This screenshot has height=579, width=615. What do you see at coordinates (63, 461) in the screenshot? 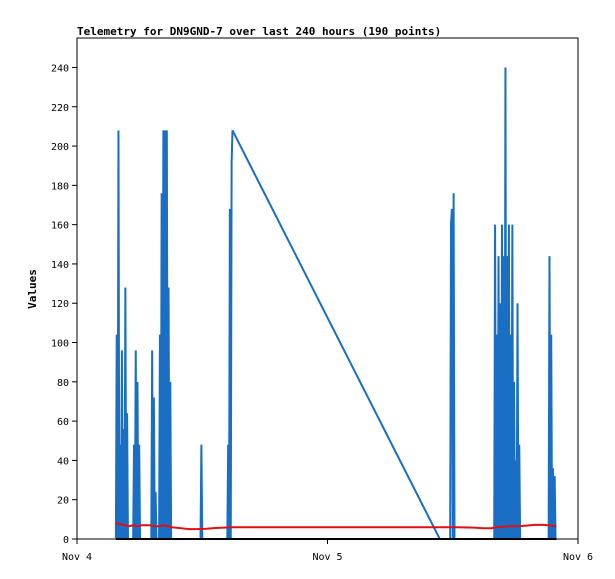
I see `y-tick-label: 40` at bounding box center [63, 461].